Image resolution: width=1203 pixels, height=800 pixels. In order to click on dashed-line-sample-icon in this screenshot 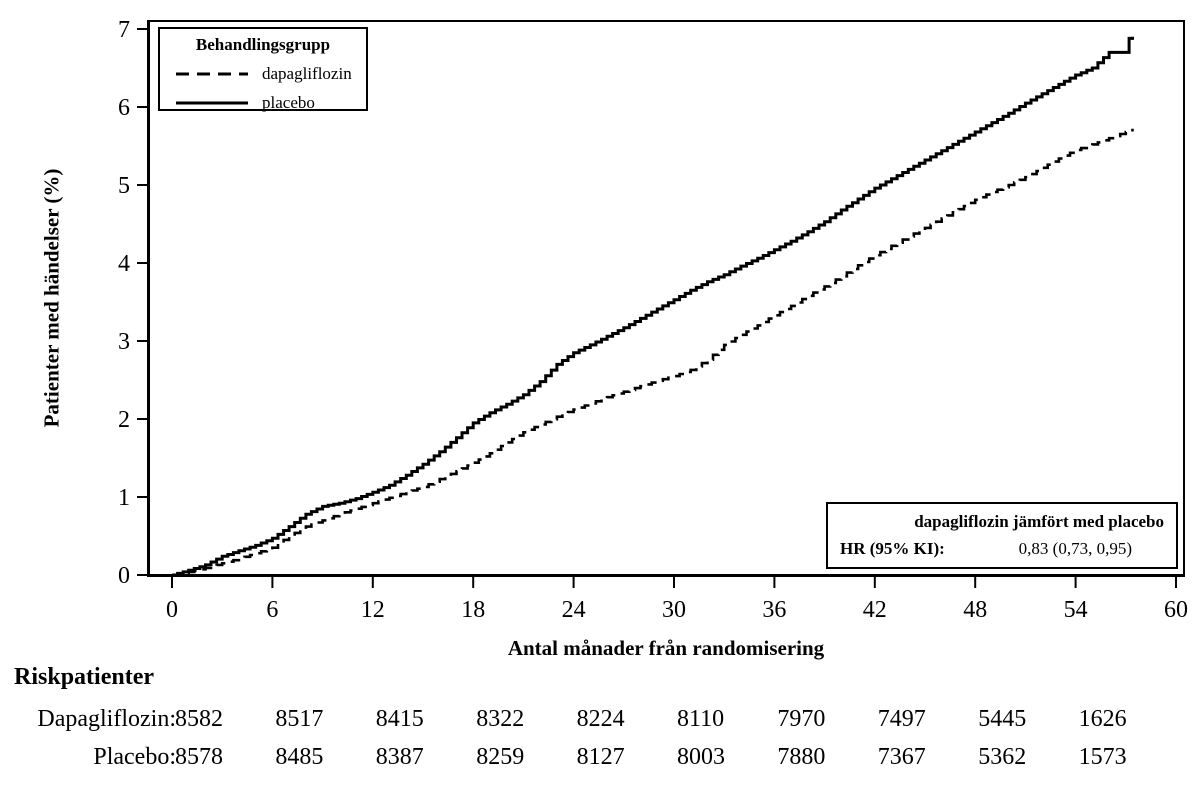, I will do `click(212, 74)`.